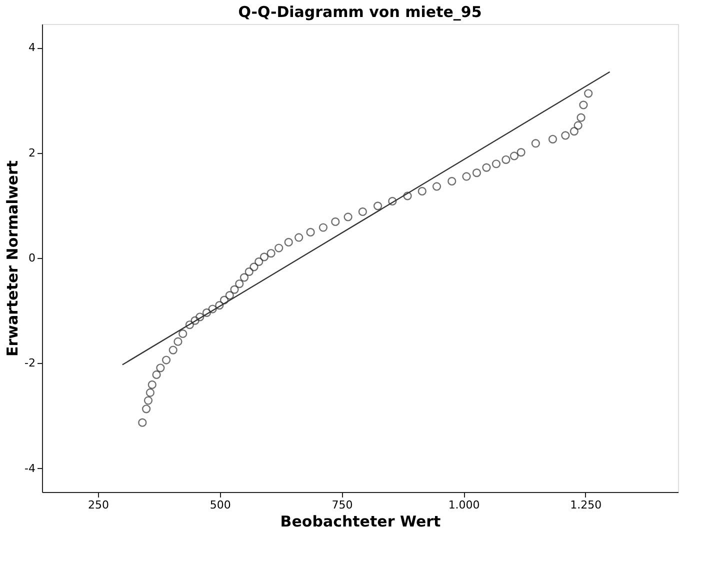 This screenshot has height=565, width=706. Describe the element at coordinates (32, 47) in the screenshot. I see `y-tick-label: 4` at that location.